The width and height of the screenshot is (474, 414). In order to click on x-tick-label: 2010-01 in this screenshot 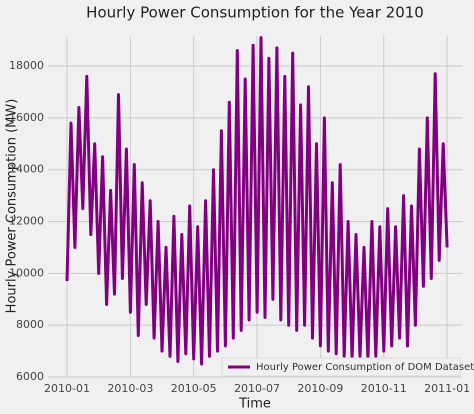, I will do `click(67, 388)`.